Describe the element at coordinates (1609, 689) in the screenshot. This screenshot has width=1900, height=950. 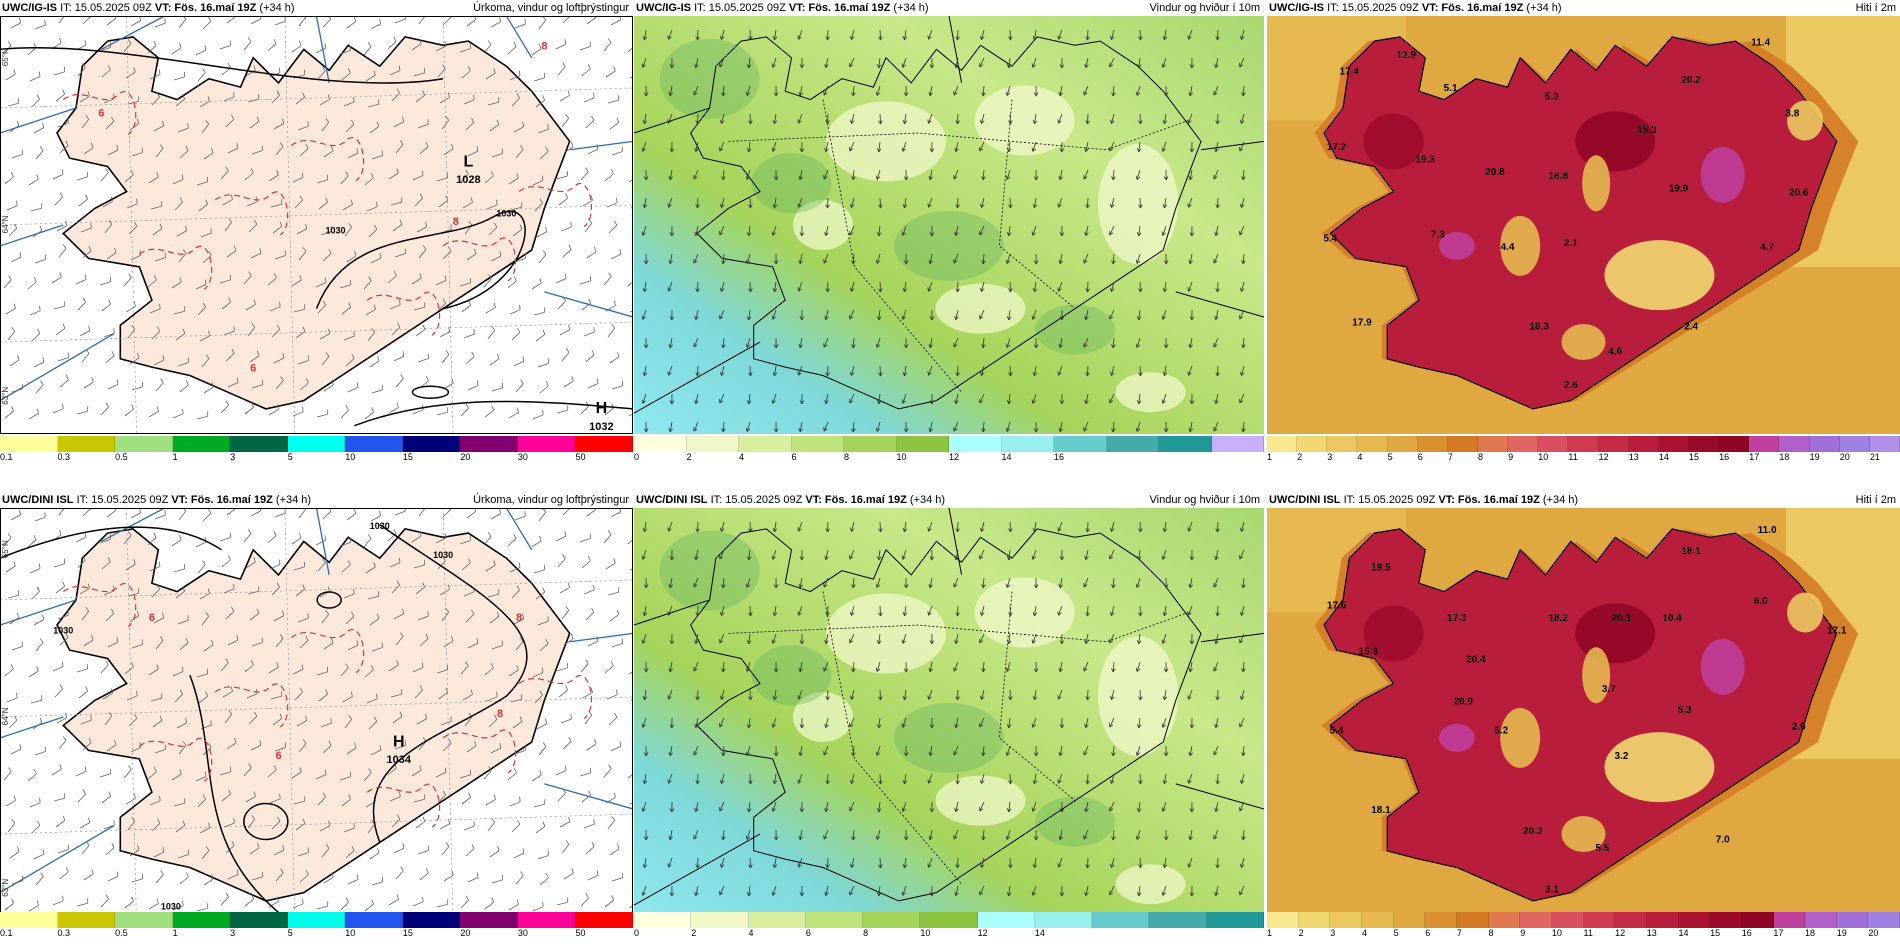
I see `temp-label: 3.7` at that location.